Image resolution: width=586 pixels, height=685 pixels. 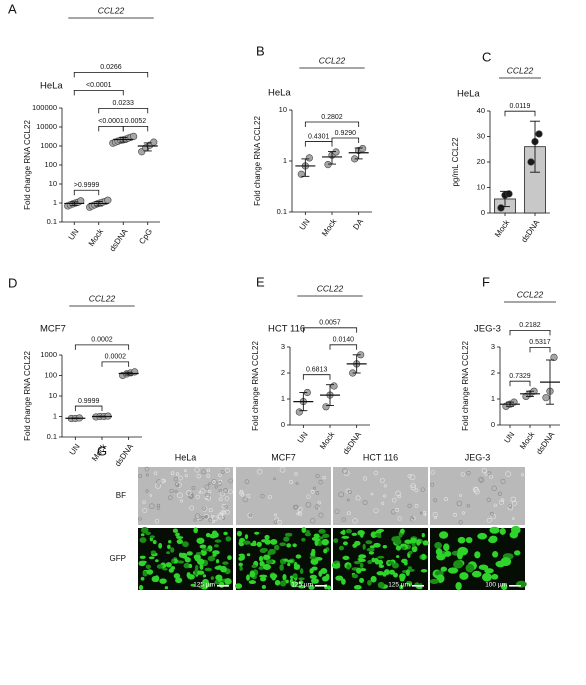 What do you see at coordinates (186, 457) in the screenshot?
I see `column-label: HeLa` at bounding box center [186, 457].